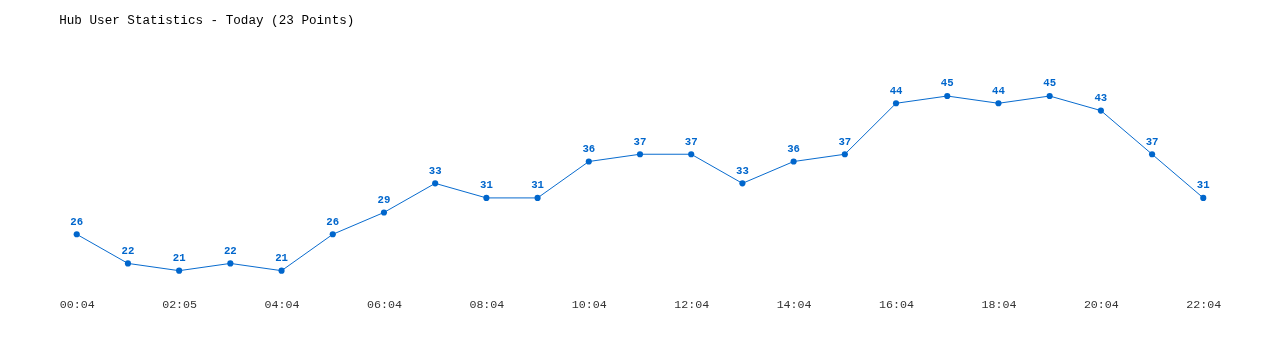  I want to click on x-tick-label: 16:04, so click(896, 305).